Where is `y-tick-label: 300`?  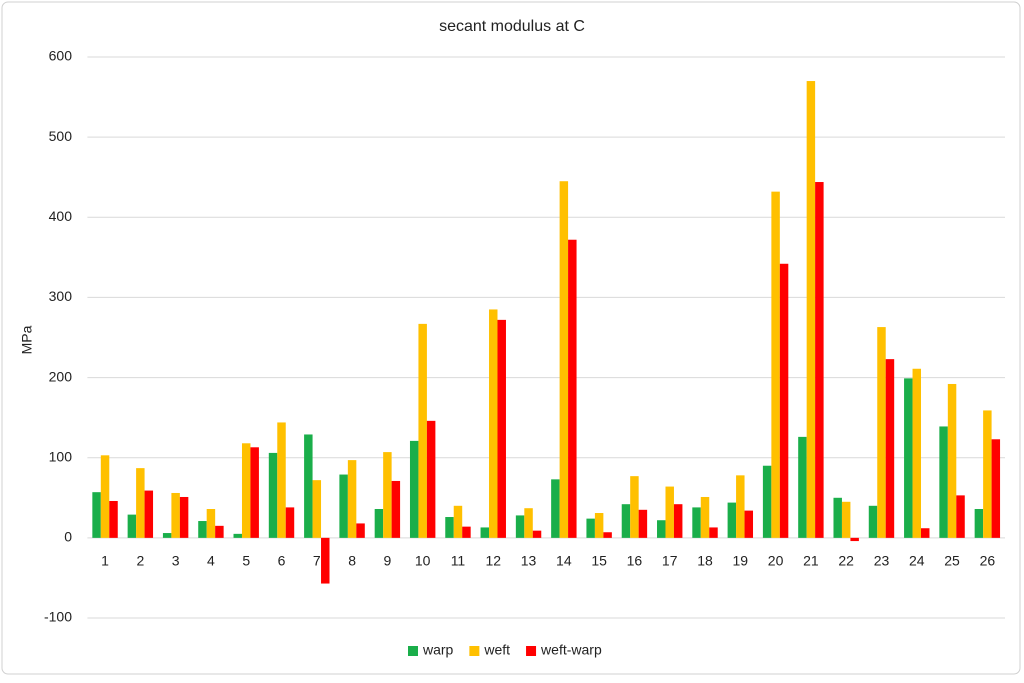
y-tick-label: 300 is located at coordinates (61, 296).